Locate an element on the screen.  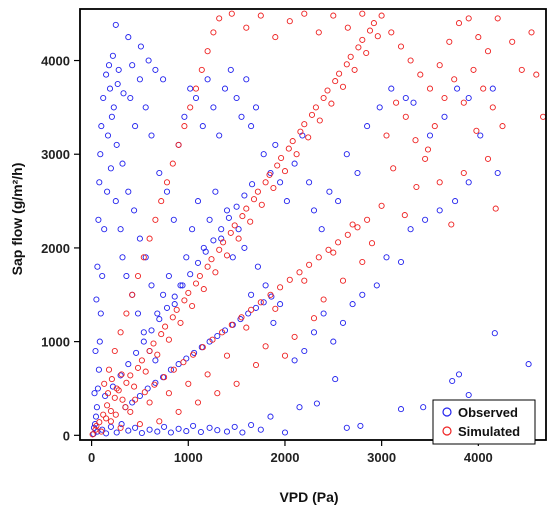
x-tick-label: 3000 is located at coordinates (381, 457).